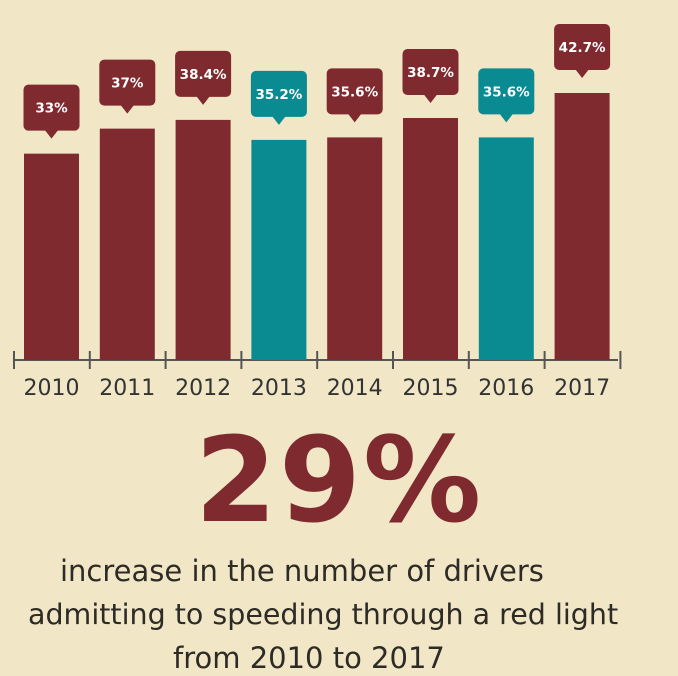  I want to click on x-tick-label-2013: 2013, so click(279, 388).